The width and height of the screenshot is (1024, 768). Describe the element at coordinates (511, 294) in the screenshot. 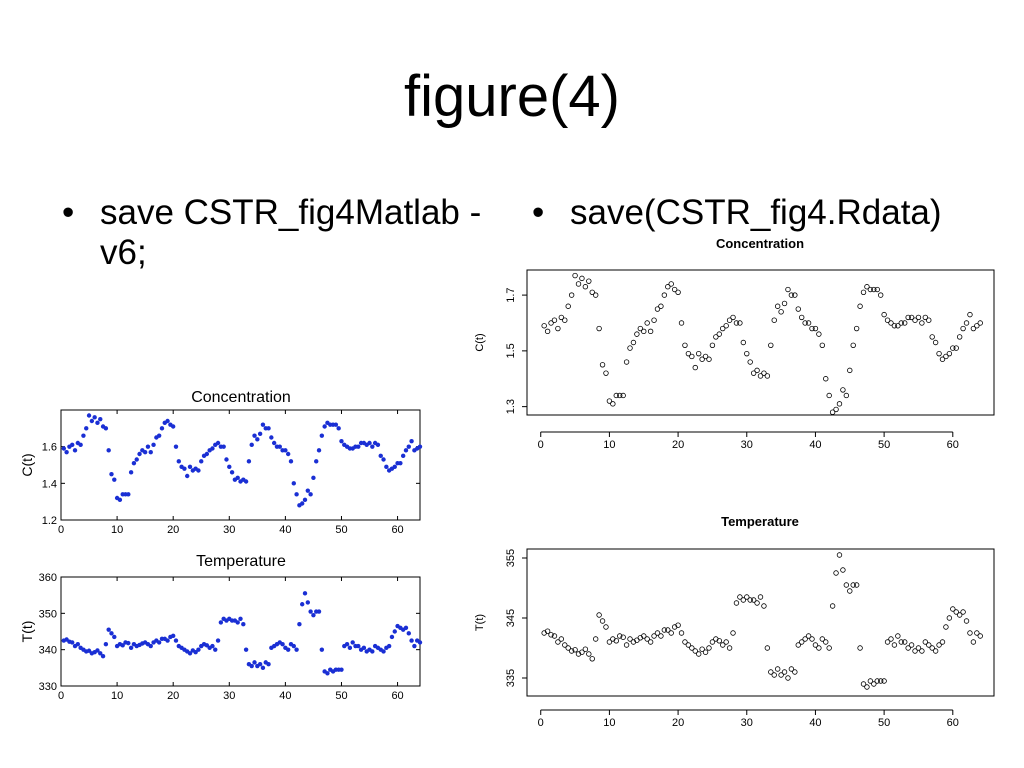

I see `y-tick-label: 1.7` at that location.